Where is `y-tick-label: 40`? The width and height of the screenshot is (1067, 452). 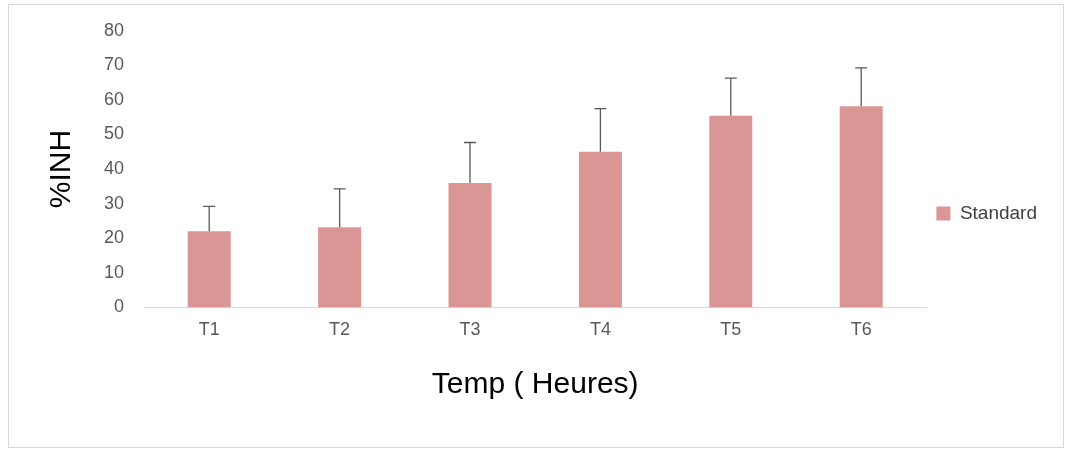 y-tick-label: 40 is located at coordinates (114, 168).